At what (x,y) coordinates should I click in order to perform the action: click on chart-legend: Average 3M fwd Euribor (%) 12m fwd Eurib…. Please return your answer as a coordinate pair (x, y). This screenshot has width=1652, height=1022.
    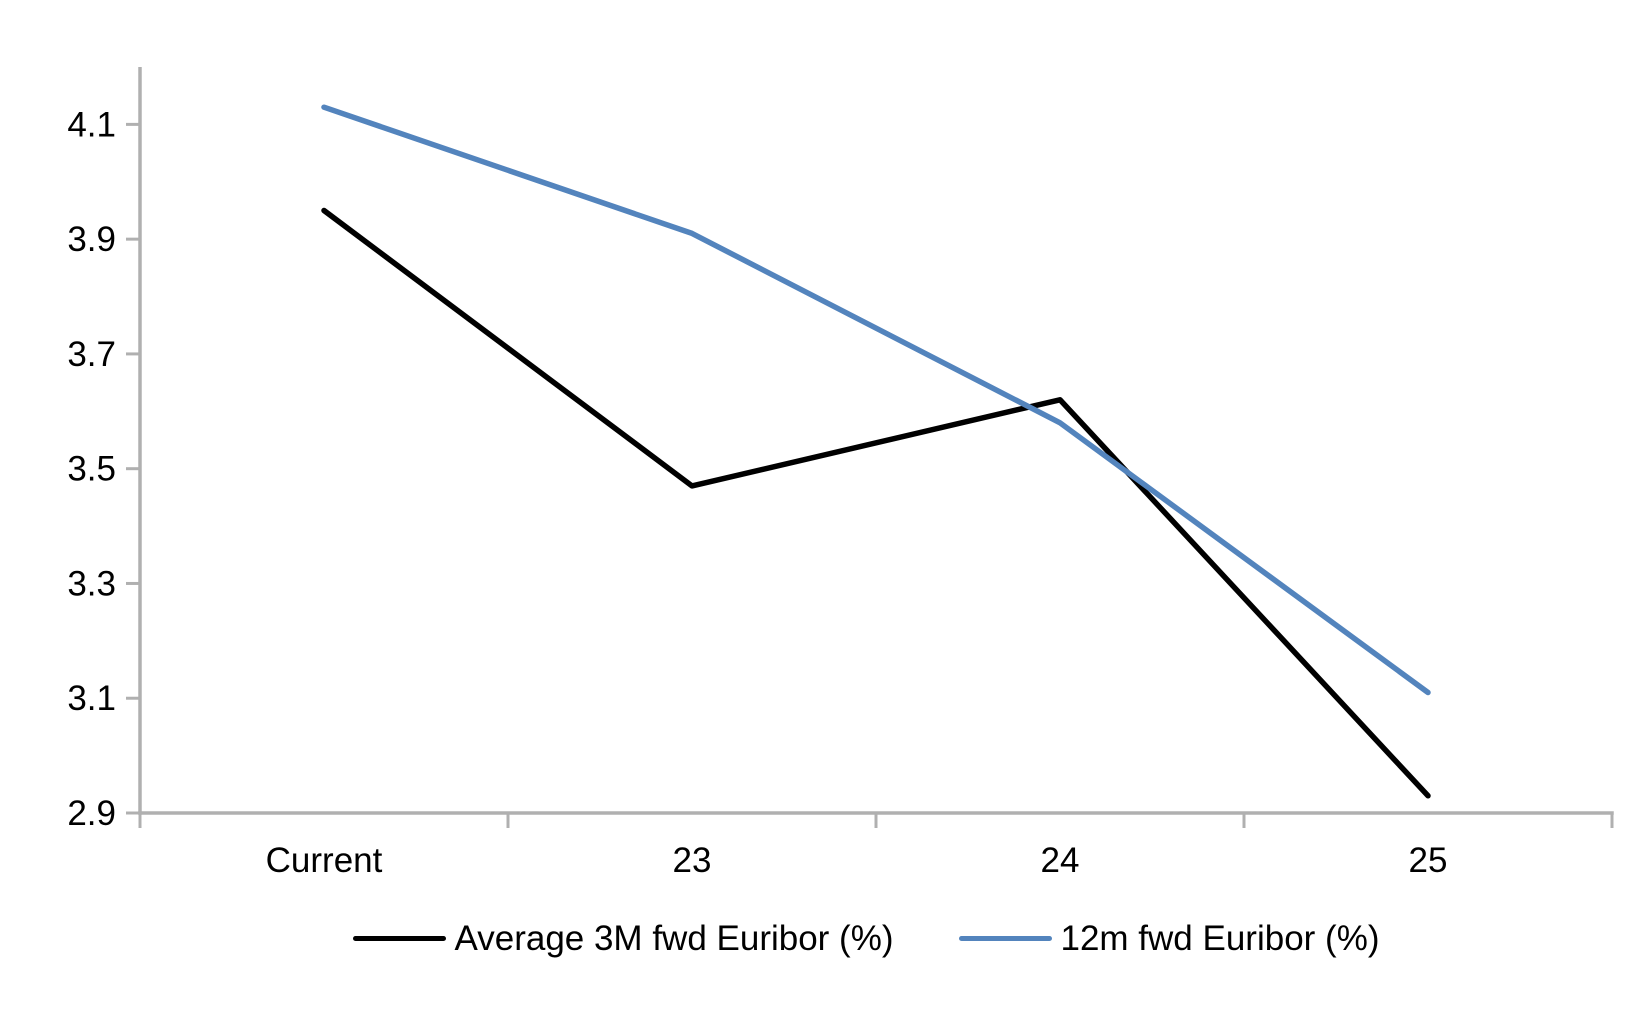
    Looking at the image, I should click on (846, 938).